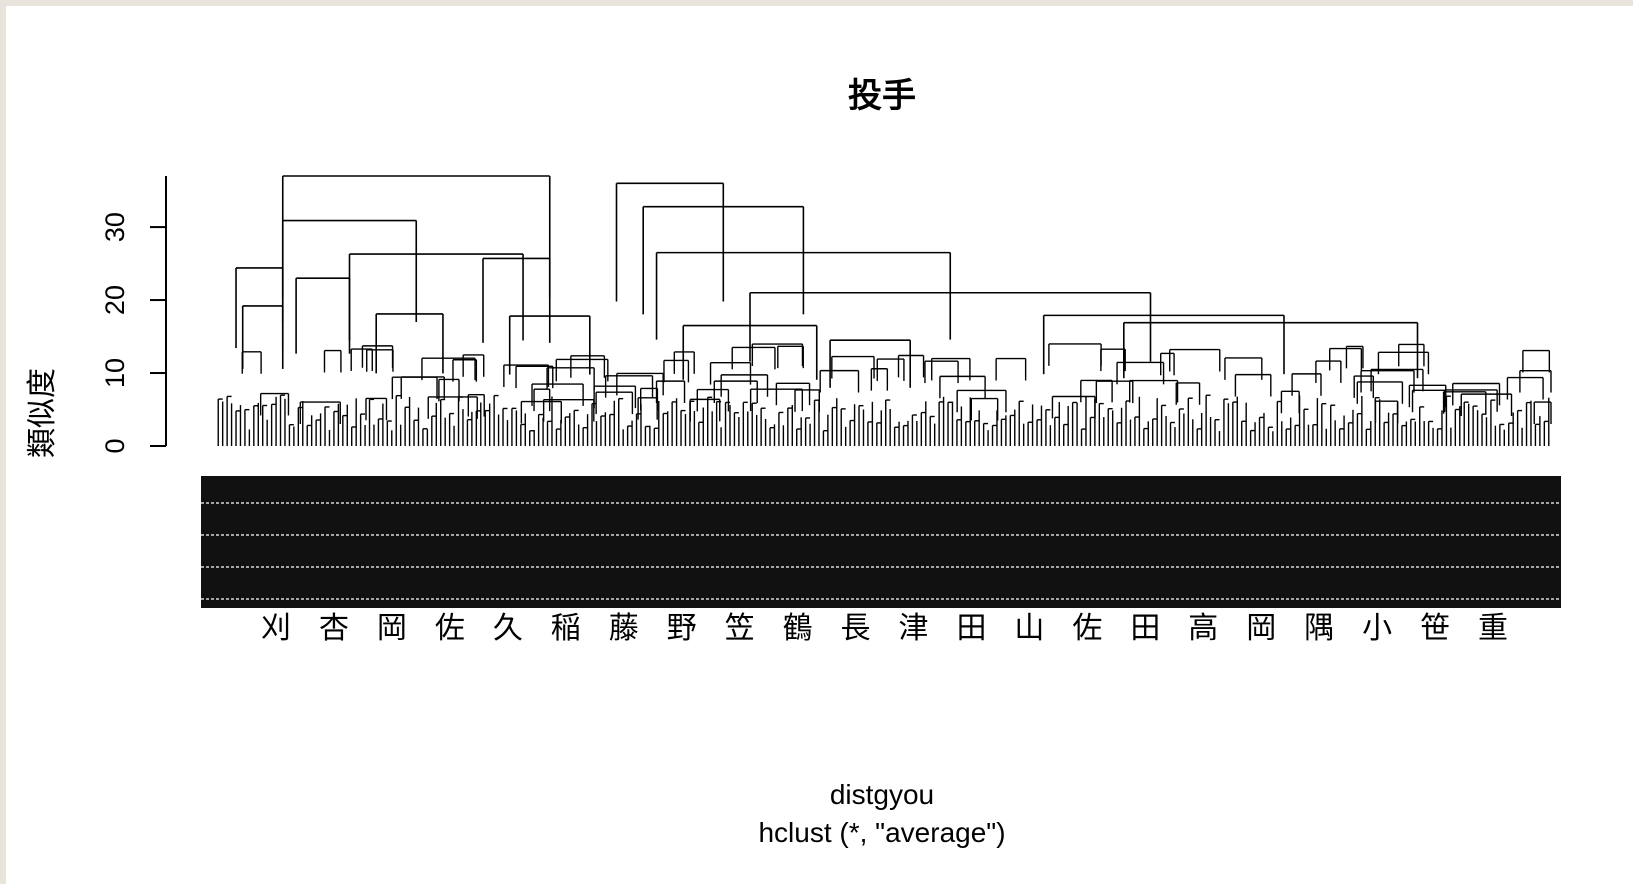 This screenshot has height=884, width=1633. What do you see at coordinates (1493, 628) in the screenshot?
I see `leaf-label: 重` at bounding box center [1493, 628].